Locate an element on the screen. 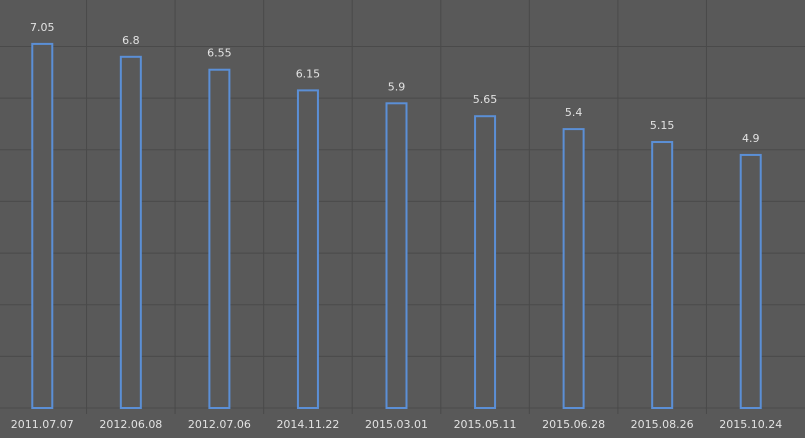 The width and height of the screenshot is (805, 438). value-label: 6.15 is located at coordinates (308, 73).